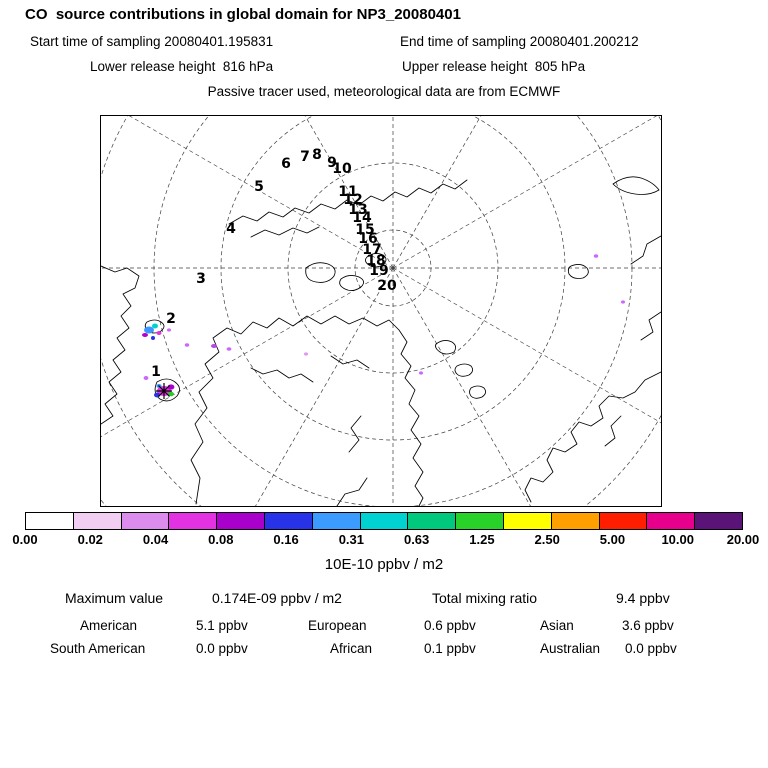  What do you see at coordinates (357, 210) in the screenshot?
I see `trajectory-point-number: 13` at bounding box center [357, 210].